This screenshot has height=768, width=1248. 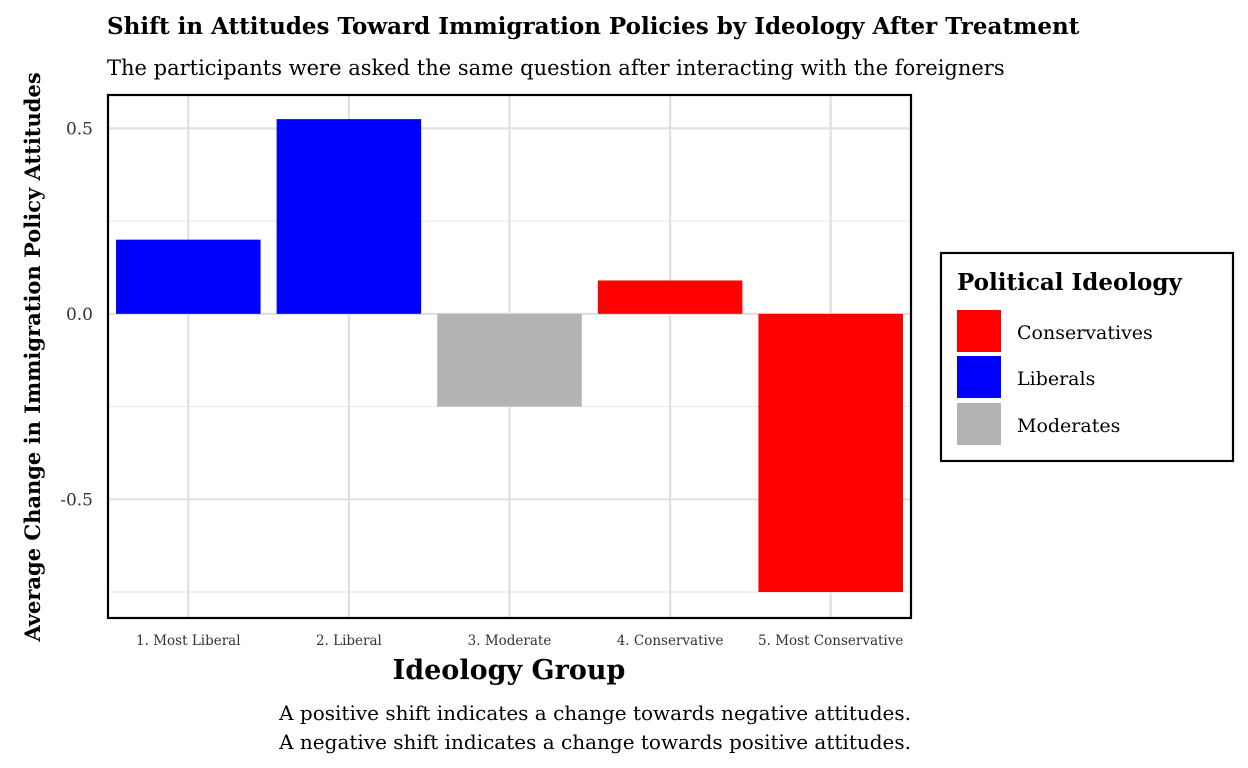 I want to click on legend-title: Political Ideology, so click(x=1069, y=282).